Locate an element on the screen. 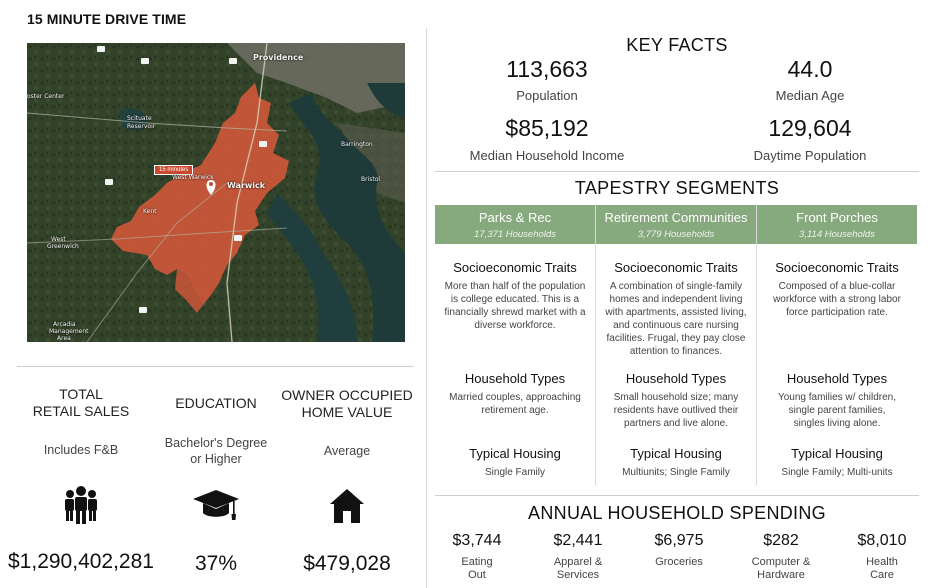 This screenshot has height=588, width=934. spending-label: Apparel & Services is located at coordinates (578, 569).